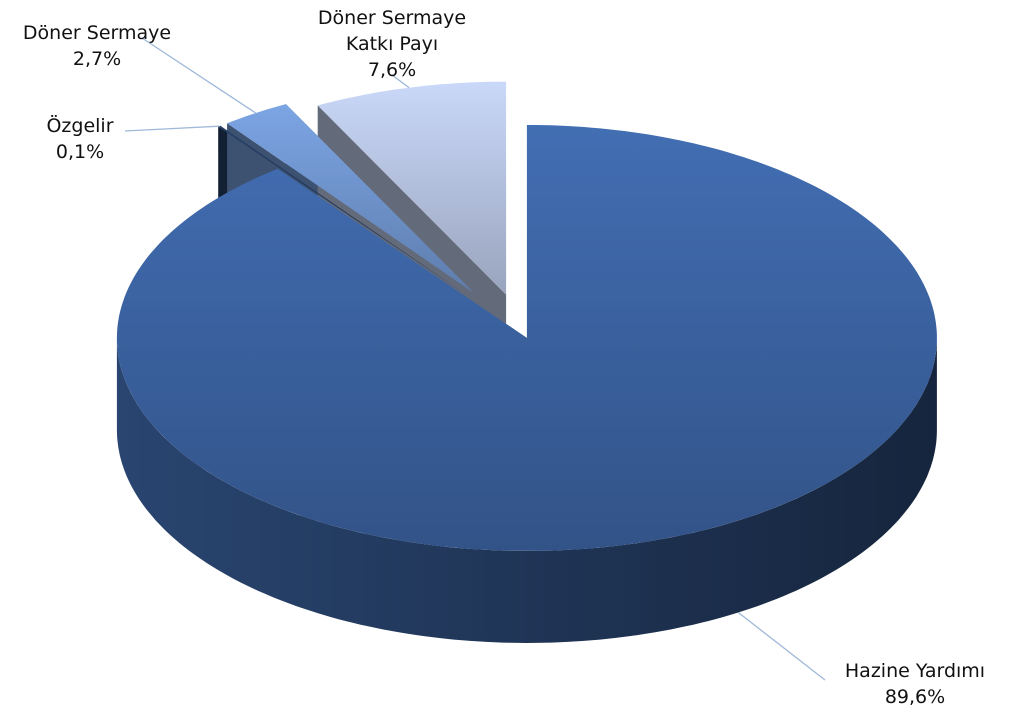 The width and height of the screenshot is (1009, 724). I want to click on label-value: 0,1%, so click(80, 152).